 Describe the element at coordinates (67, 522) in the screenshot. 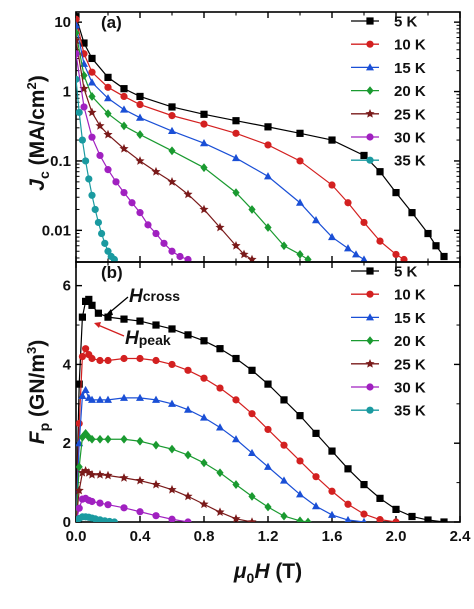

I see `y-tick-label: 0` at that location.